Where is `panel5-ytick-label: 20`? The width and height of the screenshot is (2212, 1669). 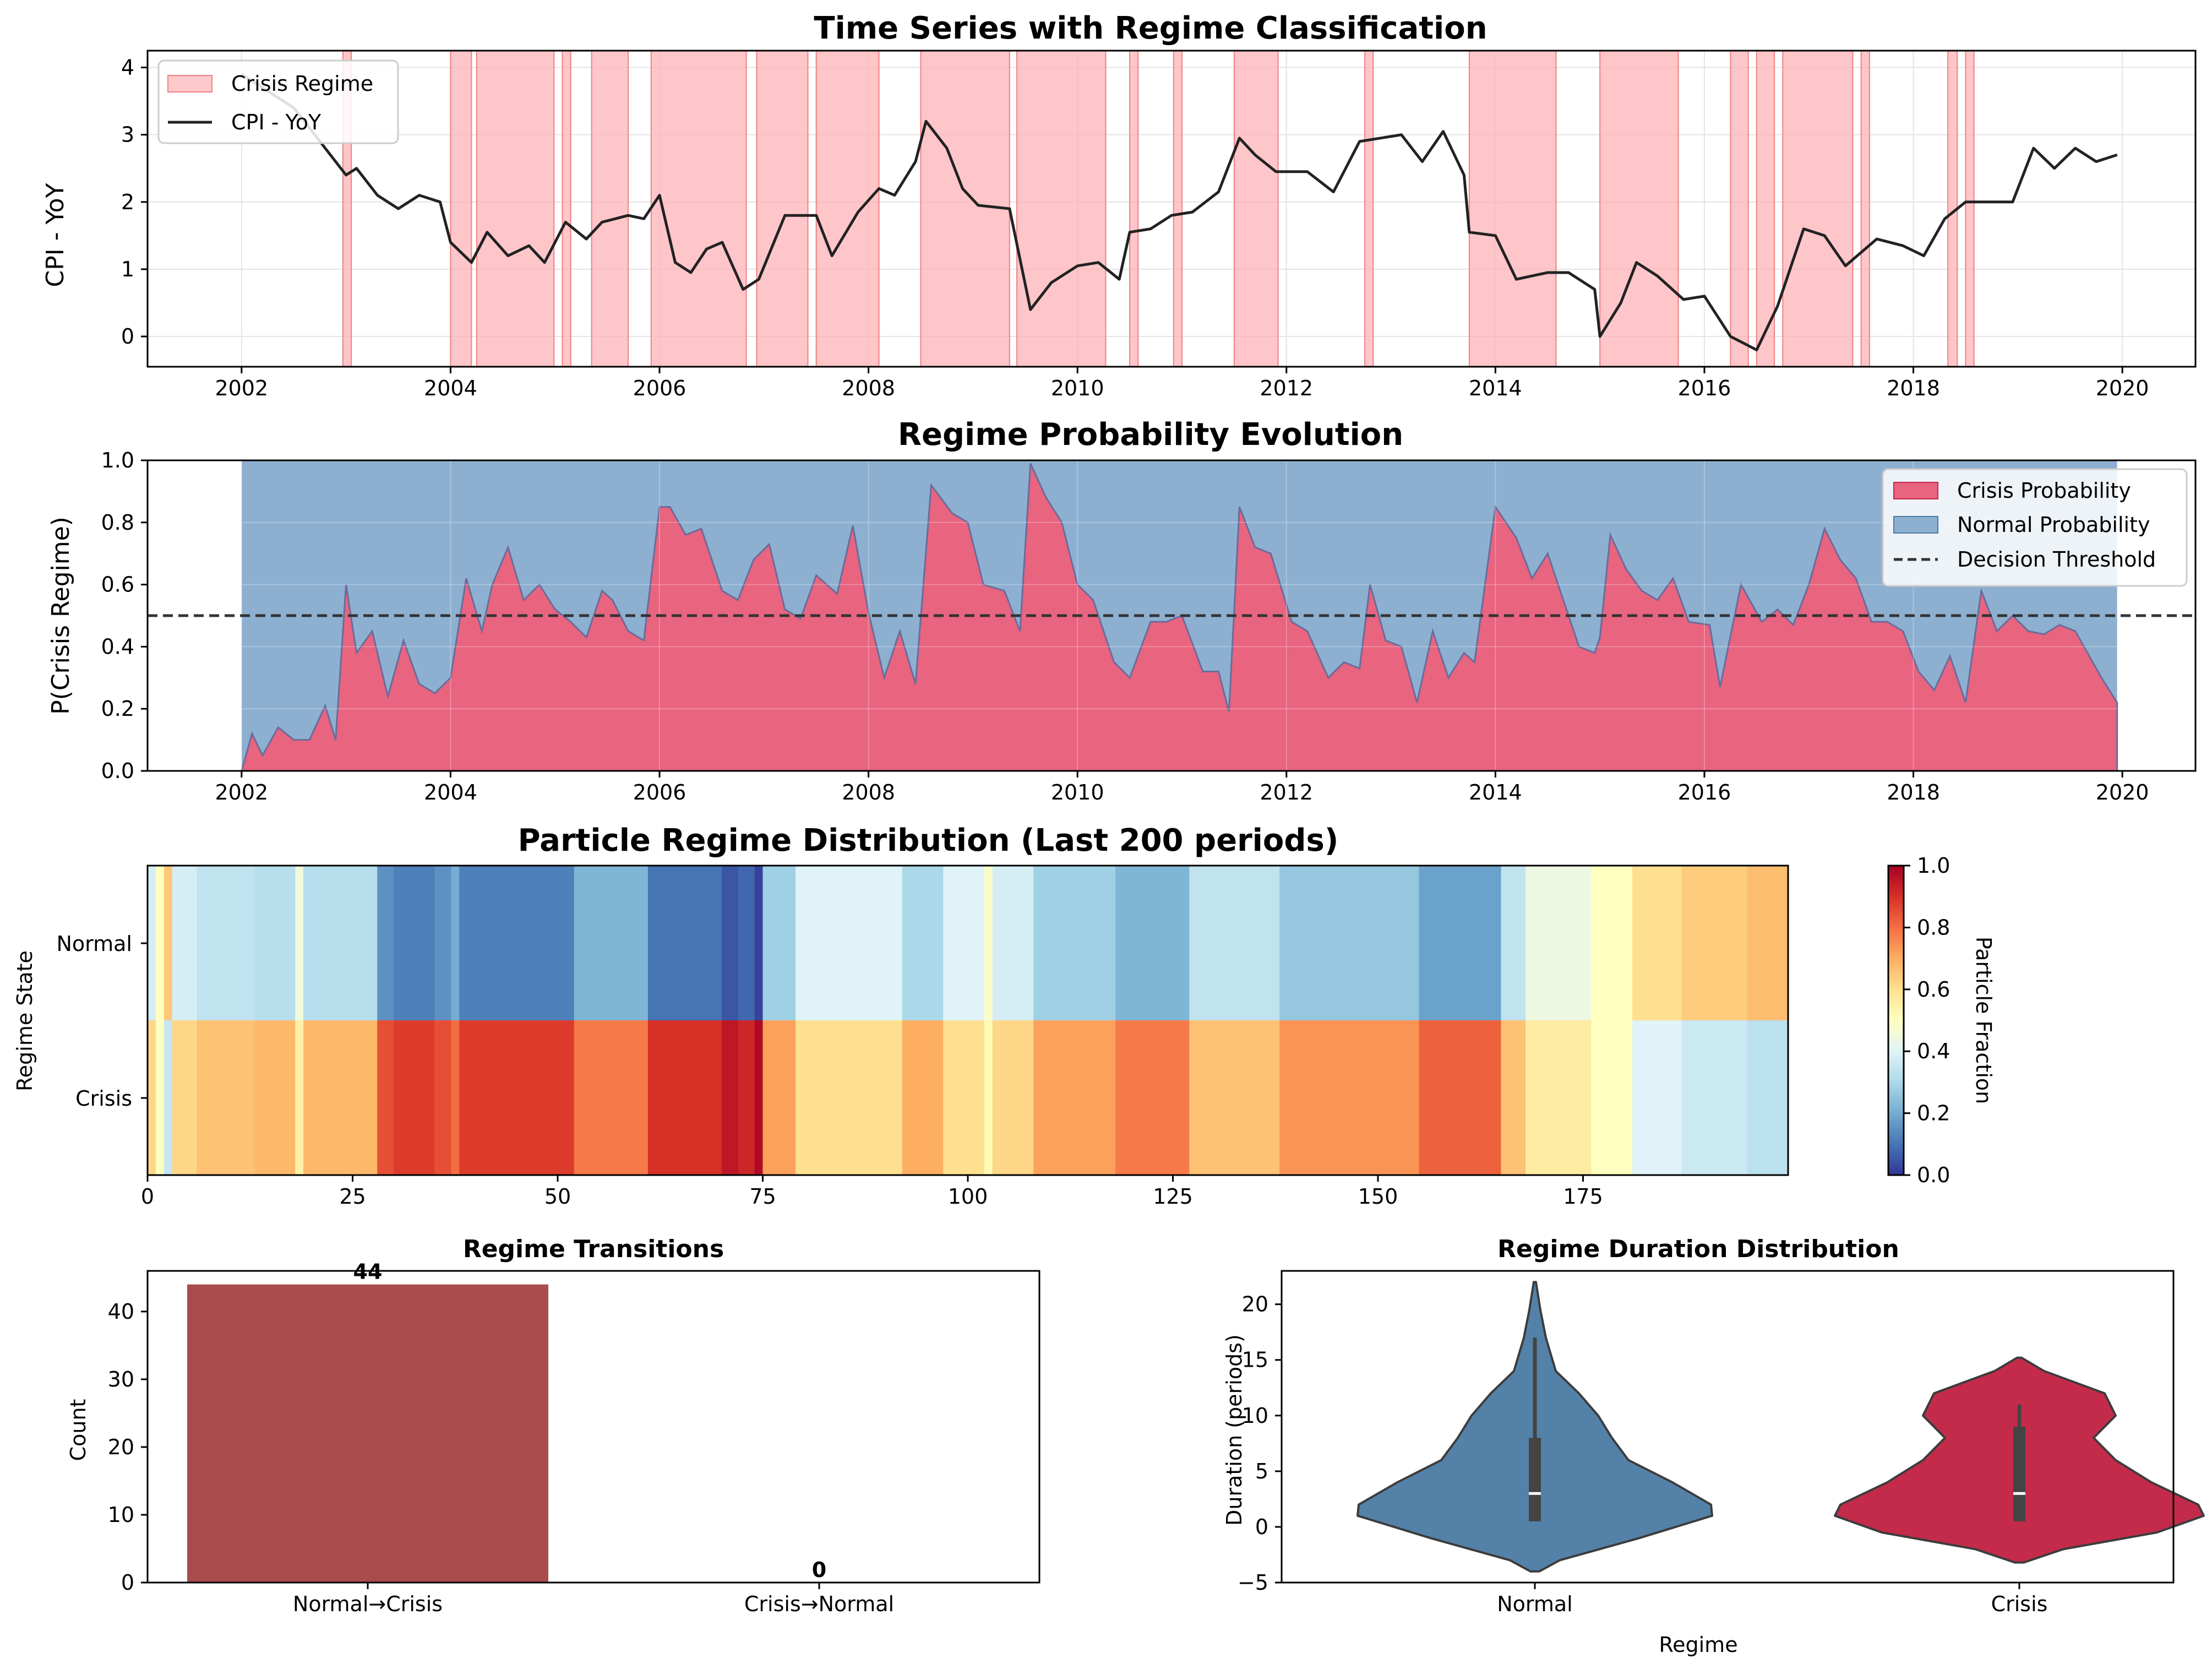
panel5-ytick-label: 20 is located at coordinates (1255, 1304).